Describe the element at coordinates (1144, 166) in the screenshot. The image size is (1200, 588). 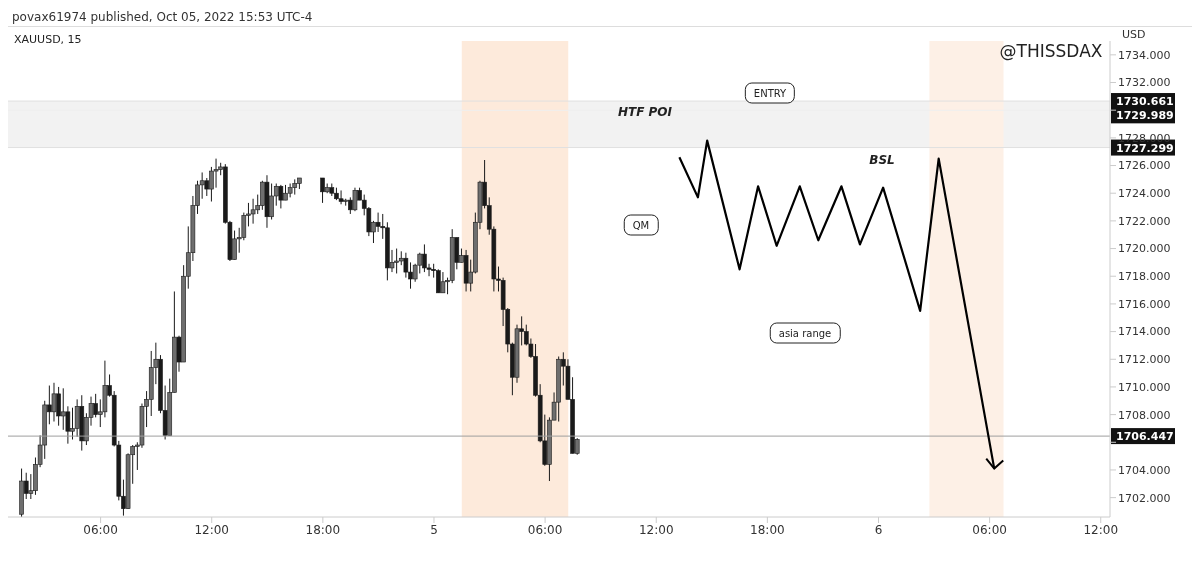
I see `y-tick-label: 1726.000` at that location.